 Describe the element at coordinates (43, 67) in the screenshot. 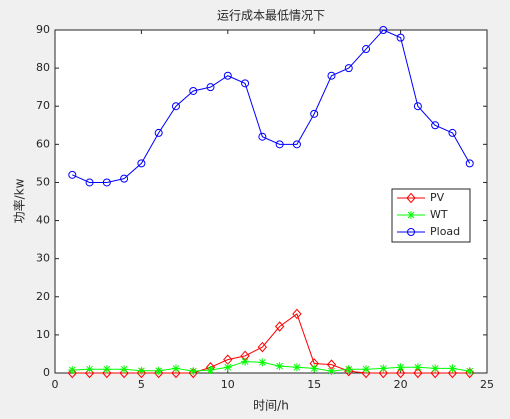

I see `y-tick-label: 80` at that location.